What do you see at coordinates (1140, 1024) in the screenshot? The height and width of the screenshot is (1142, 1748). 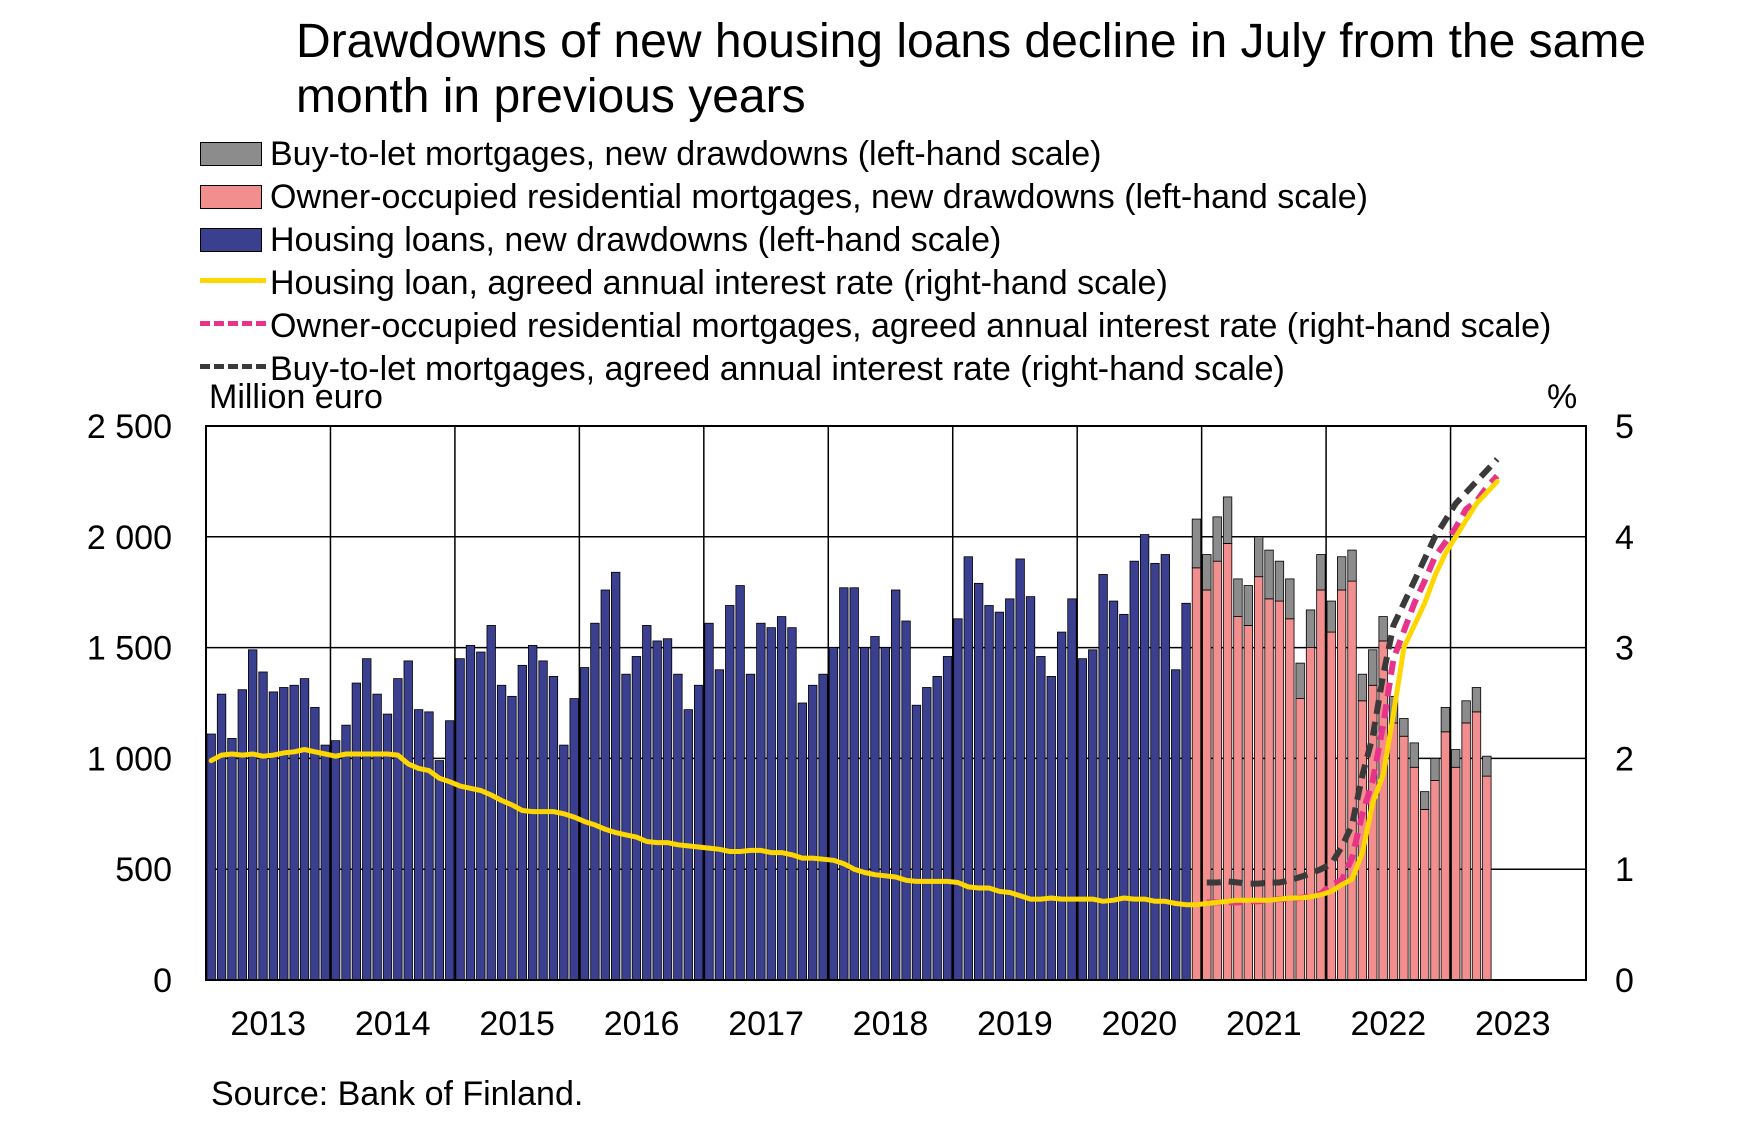 I see `x-axis-tick-label: 2020` at bounding box center [1140, 1024].